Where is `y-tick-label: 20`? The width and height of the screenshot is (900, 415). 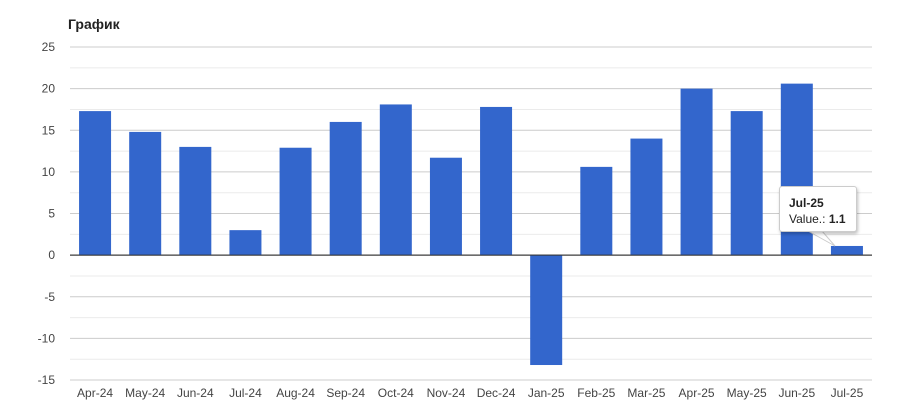
y-tick-label: 20 is located at coordinates (49, 89).